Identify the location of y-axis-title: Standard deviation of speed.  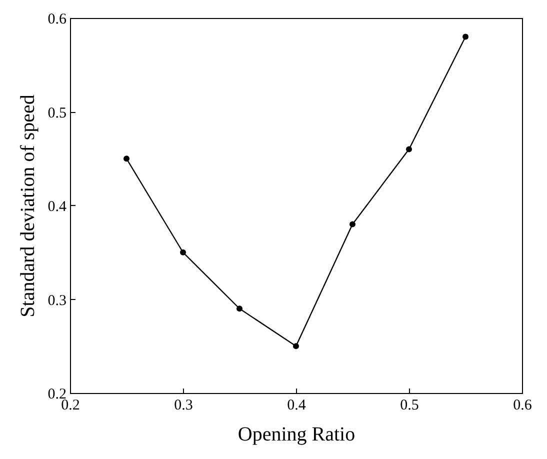
(27, 206).